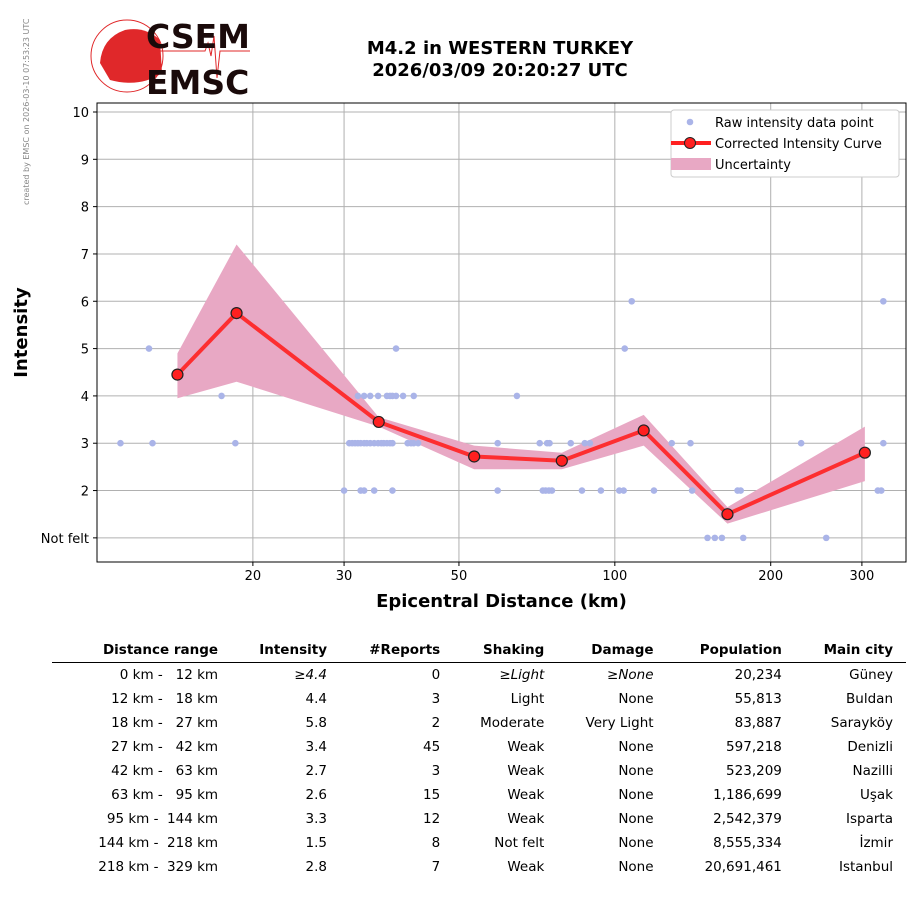  I want to click on legend-raw-marker, so click(690, 122).